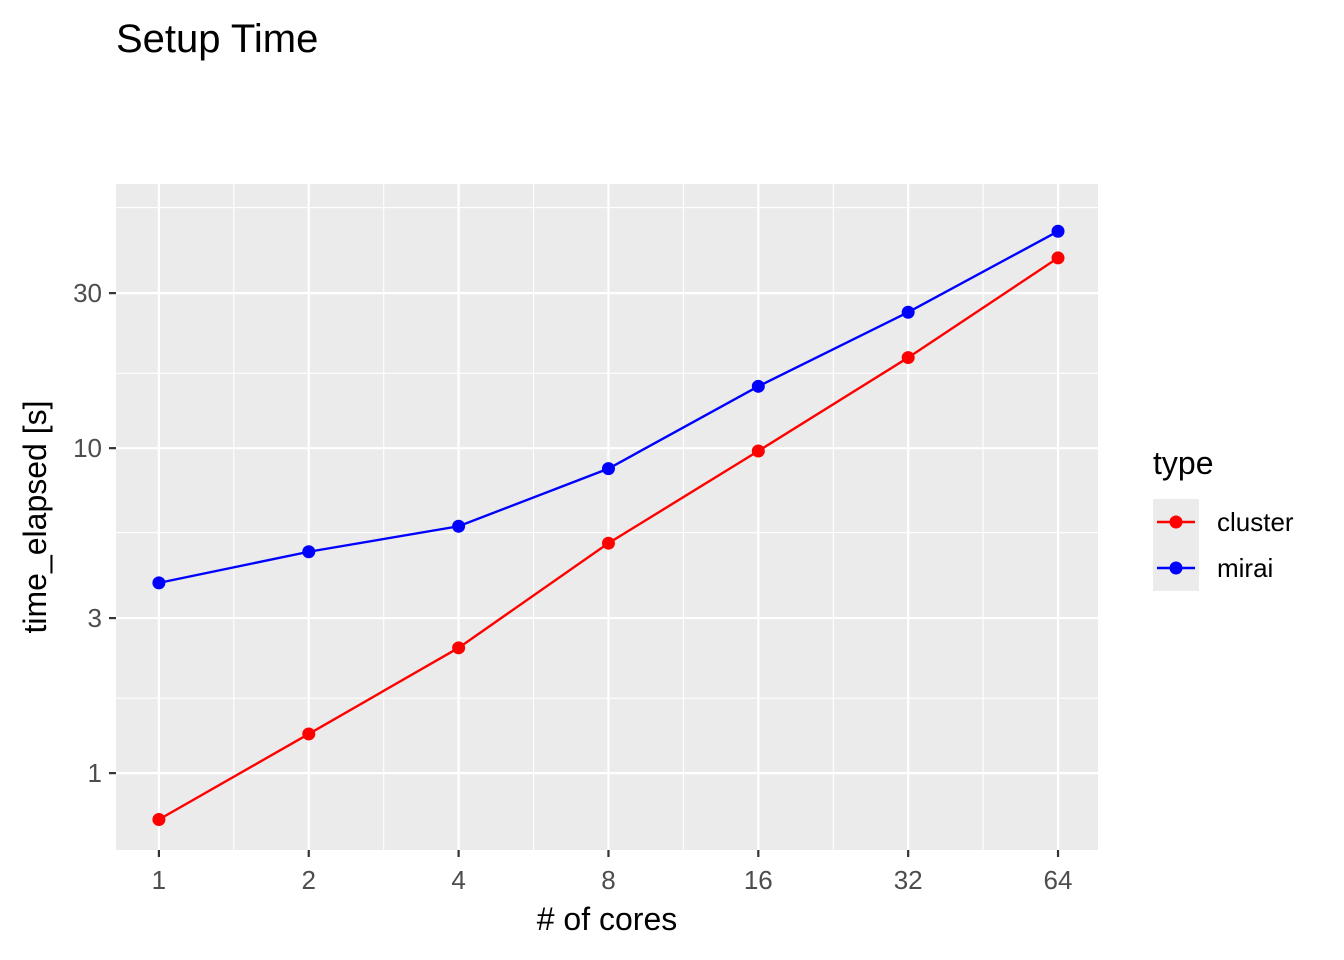 Image resolution: width=1344 pixels, height=960 pixels. What do you see at coordinates (608, 880) in the screenshot?
I see `x-tick-label: 8` at bounding box center [608, 880].